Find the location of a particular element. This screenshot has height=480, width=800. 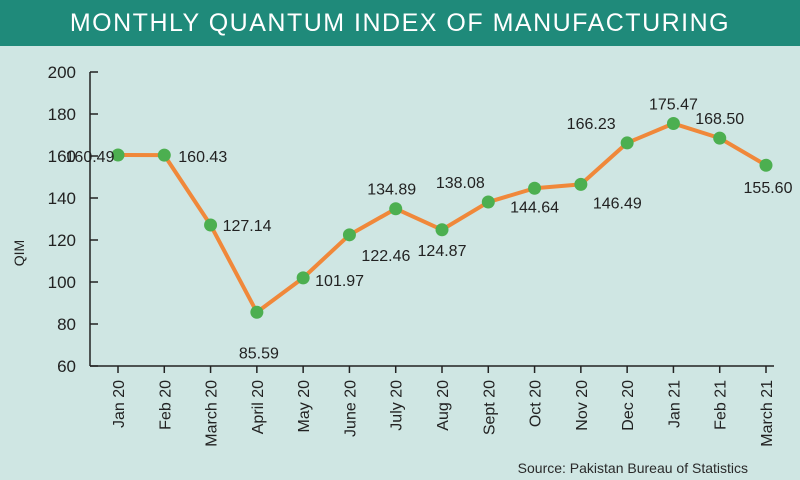

data-label: 160.43 is located at coordinates (202, 157).